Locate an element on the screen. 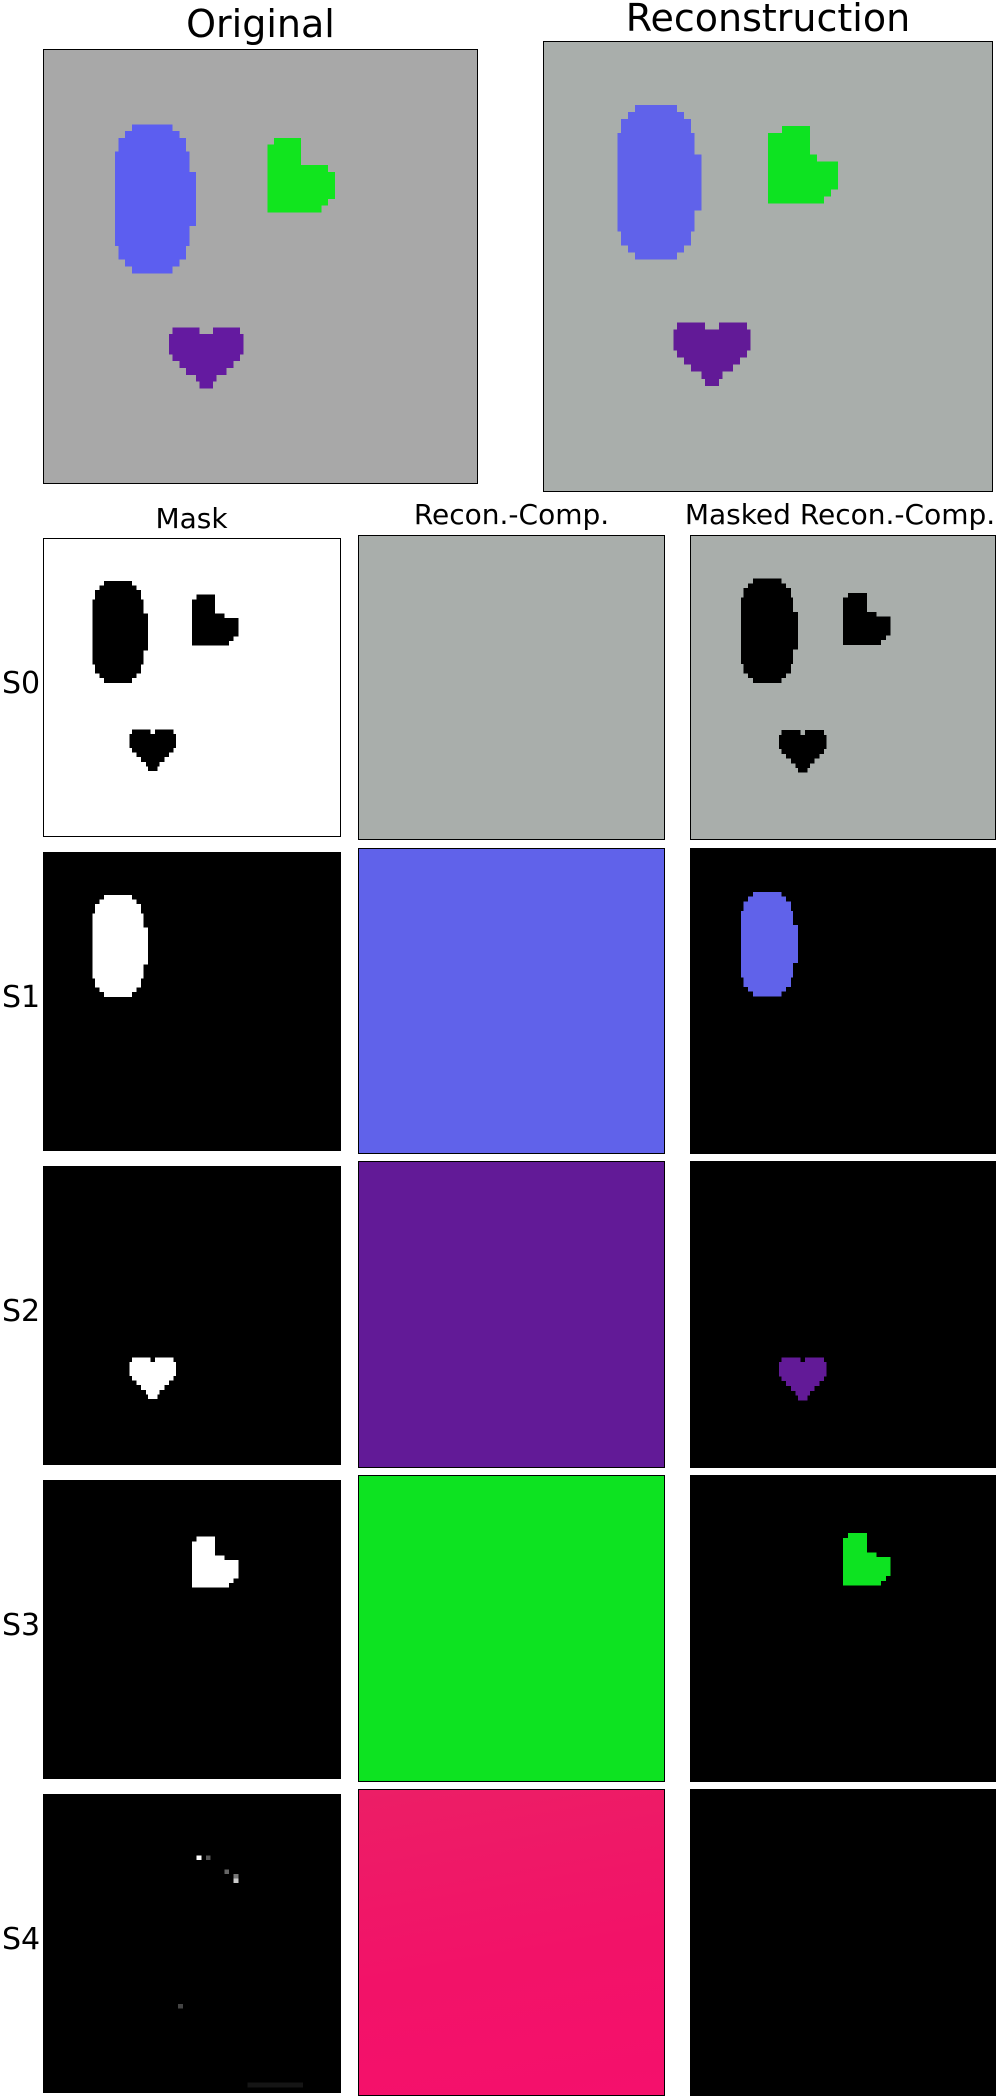 The image size is (1000, 2100). green-heart-object is located at coordinates (301, 175).